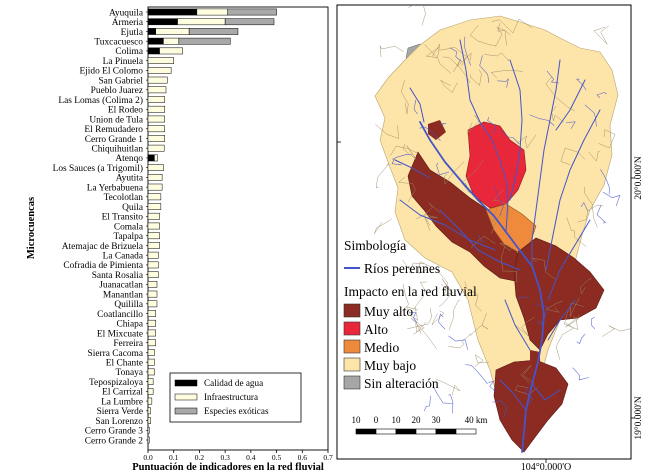 This screenshot has width=650, height=476. What do you see at coordinates (117, 91) in the screenshot?
I see `y-tick-label: Pueblo Juarez` at bounding box center [117, 91].